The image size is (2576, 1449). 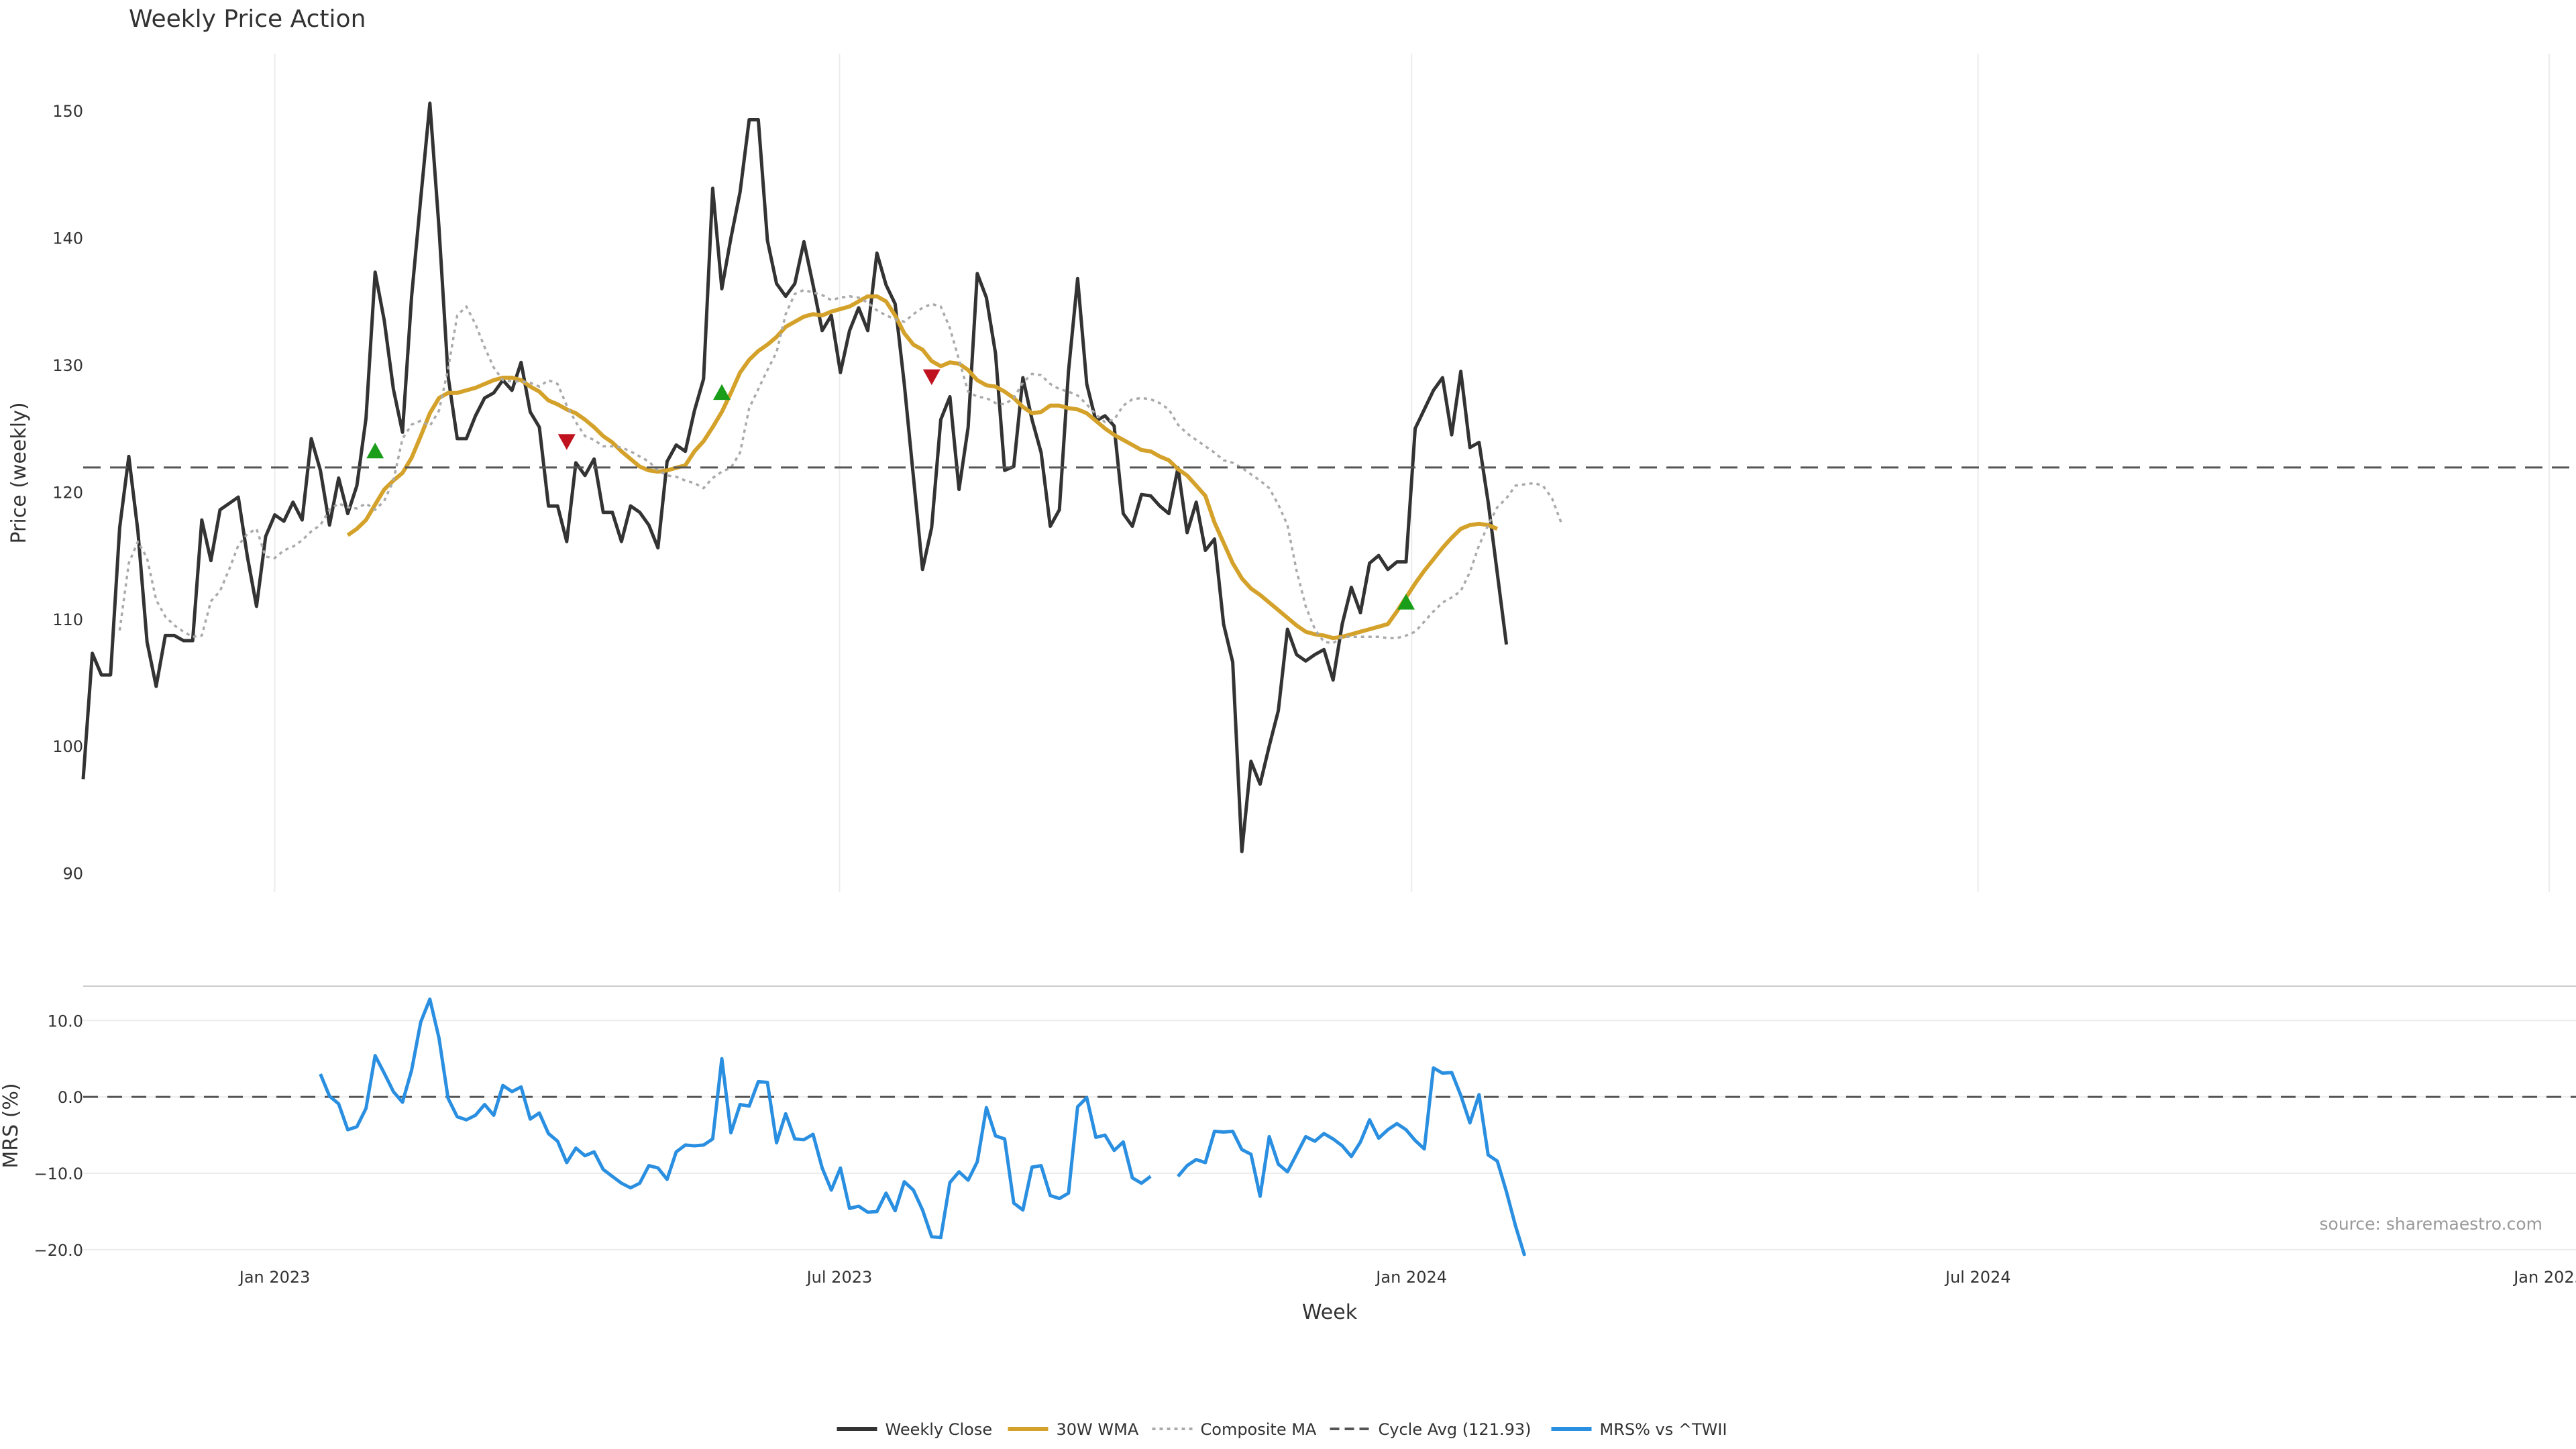 What do you see at coordinates (67, 365) in the screenshot?
I see `price-y-tick-label: 130` at bounding box center [67, 365].